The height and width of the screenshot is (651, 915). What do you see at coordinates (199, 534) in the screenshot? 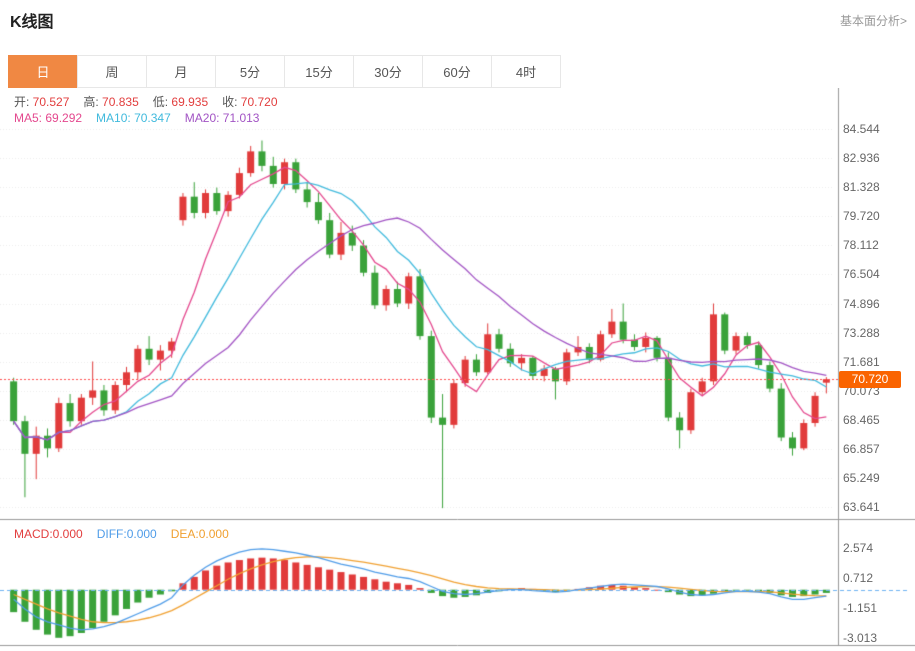
I see `macd-item: DEA:0.000` at bounding box center [199, 534].